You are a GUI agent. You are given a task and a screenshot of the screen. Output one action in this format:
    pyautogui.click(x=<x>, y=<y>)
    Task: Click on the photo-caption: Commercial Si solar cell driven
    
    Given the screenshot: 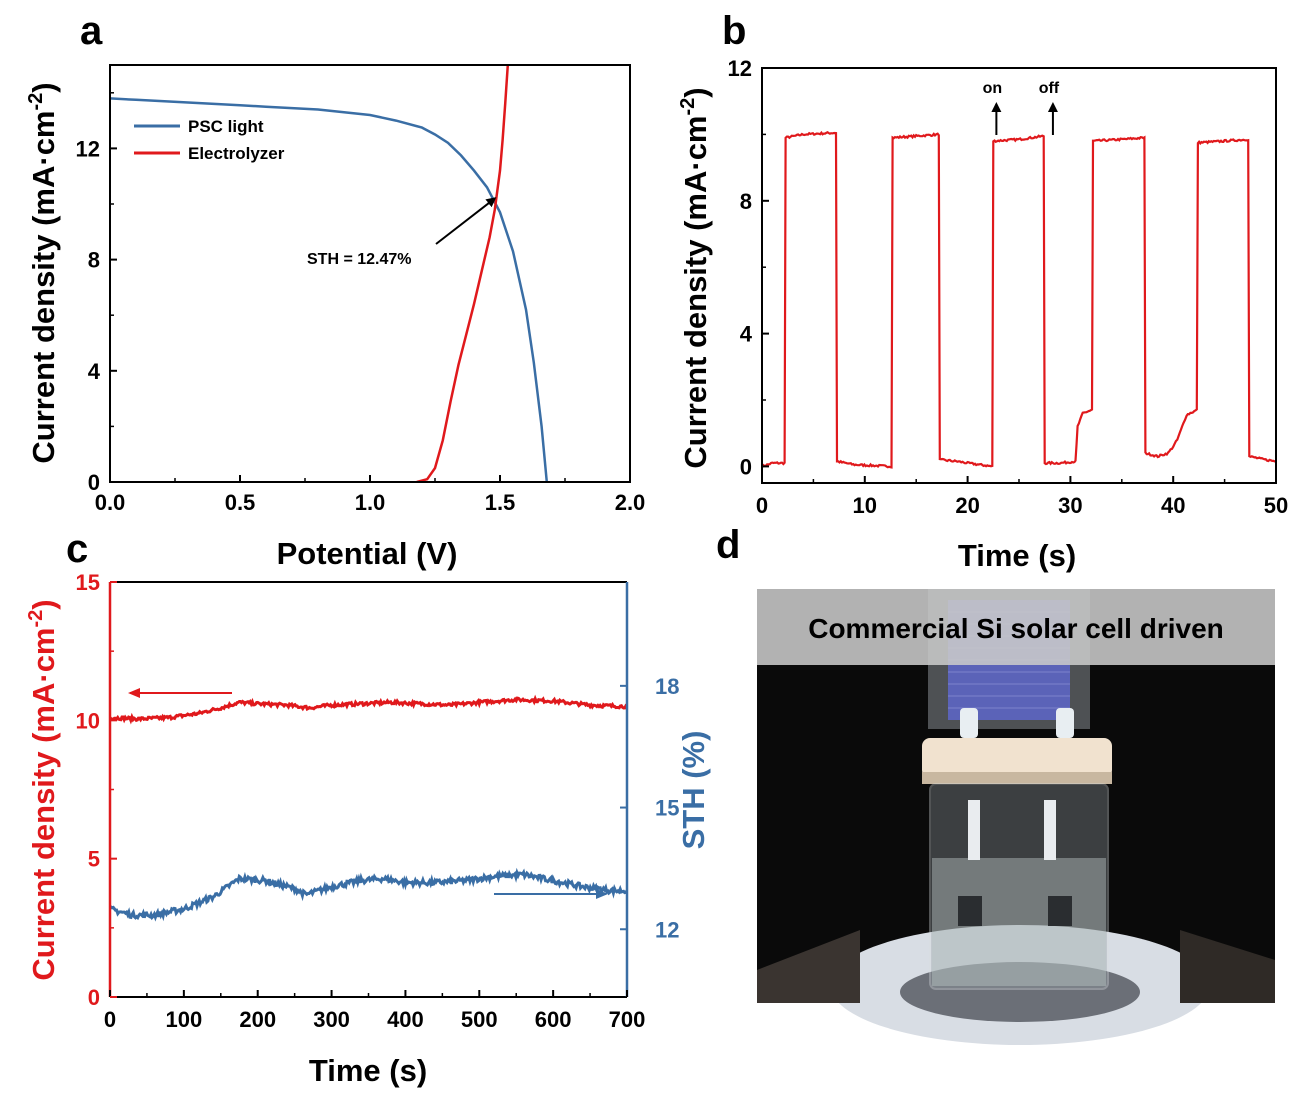 What is the action you would take?
    pyautogui.click(x=1016, y=628)
    